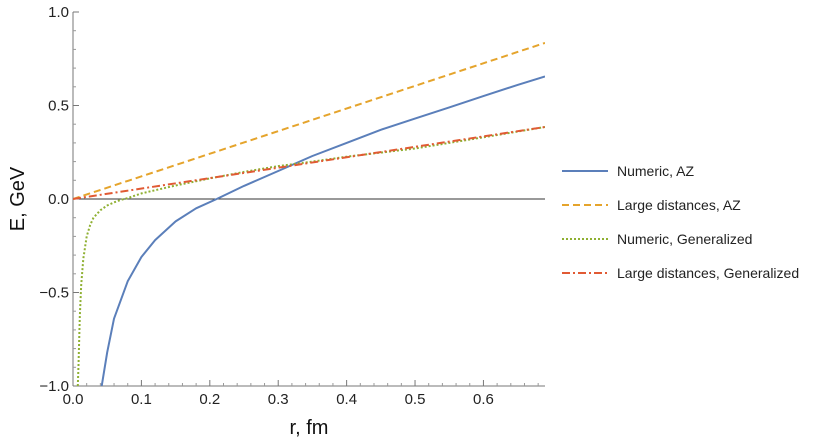 The image size is (830, 441). Describe the element at coordinates (655, 171) in the screenshot. I see `legend-label: Numeric, AZ` at that location.